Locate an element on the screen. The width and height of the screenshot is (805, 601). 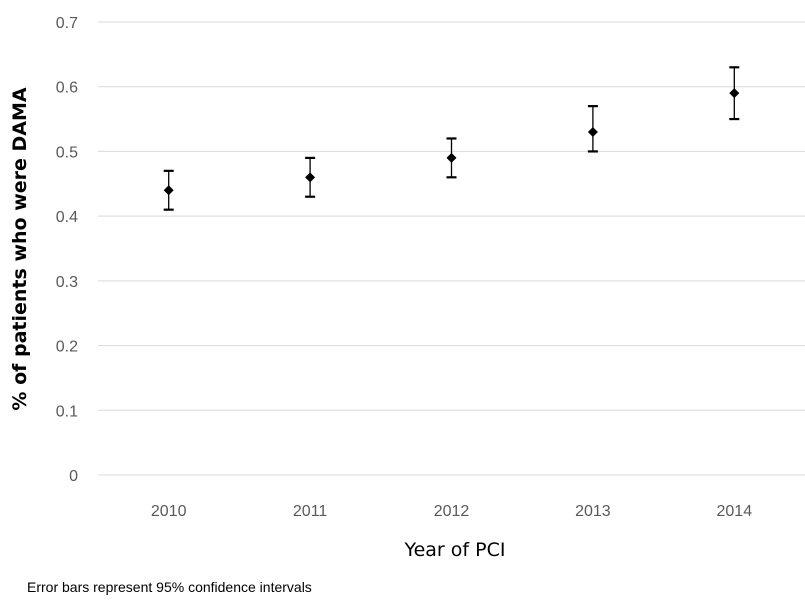
y-tick-label: 0.1 is located at coordinates (67, 411).